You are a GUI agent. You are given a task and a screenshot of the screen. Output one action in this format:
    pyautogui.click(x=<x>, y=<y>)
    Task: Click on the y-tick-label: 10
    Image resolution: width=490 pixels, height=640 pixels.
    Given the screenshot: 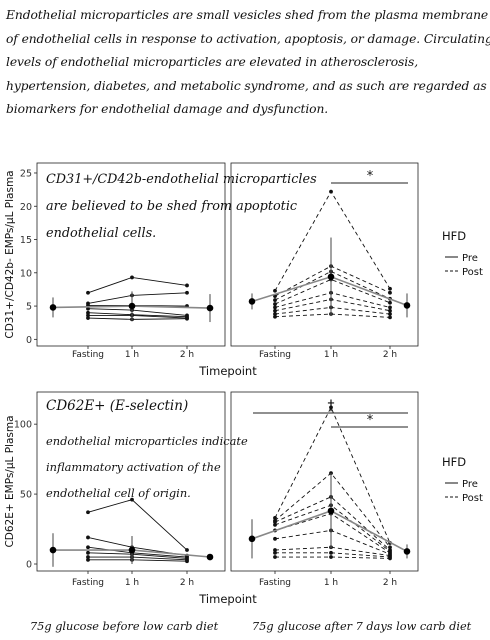 What is the action you would take?
    pyautogui.click(x=26, y=273)
    